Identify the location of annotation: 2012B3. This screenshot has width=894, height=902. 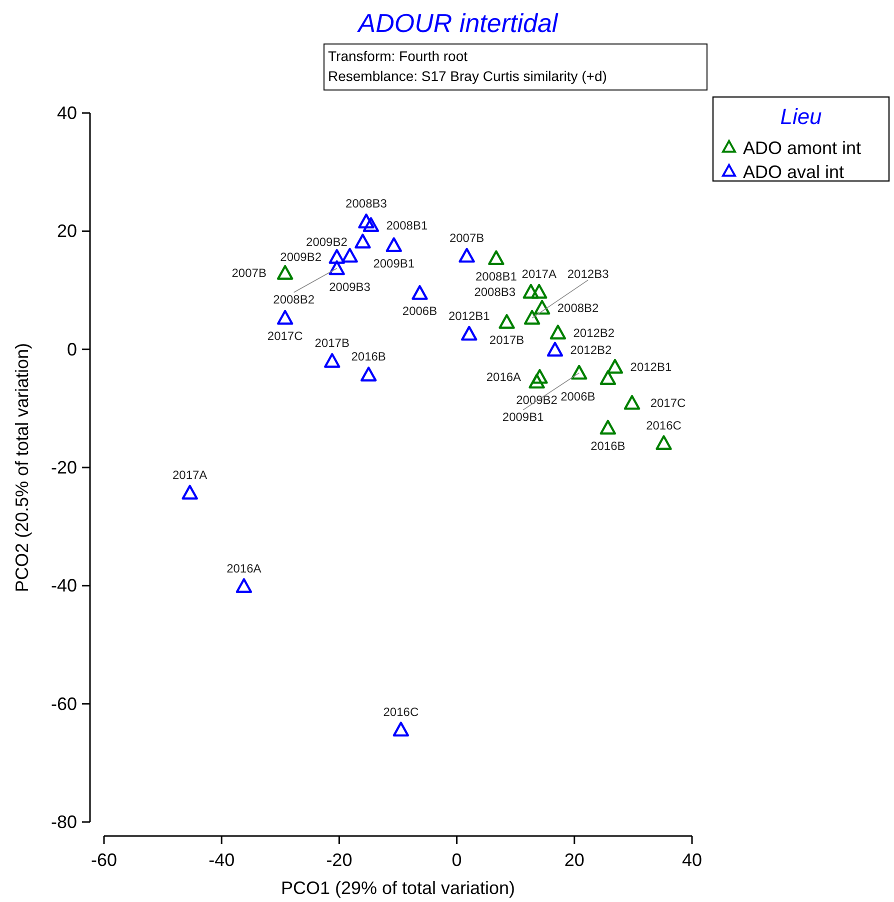
(588, 274).